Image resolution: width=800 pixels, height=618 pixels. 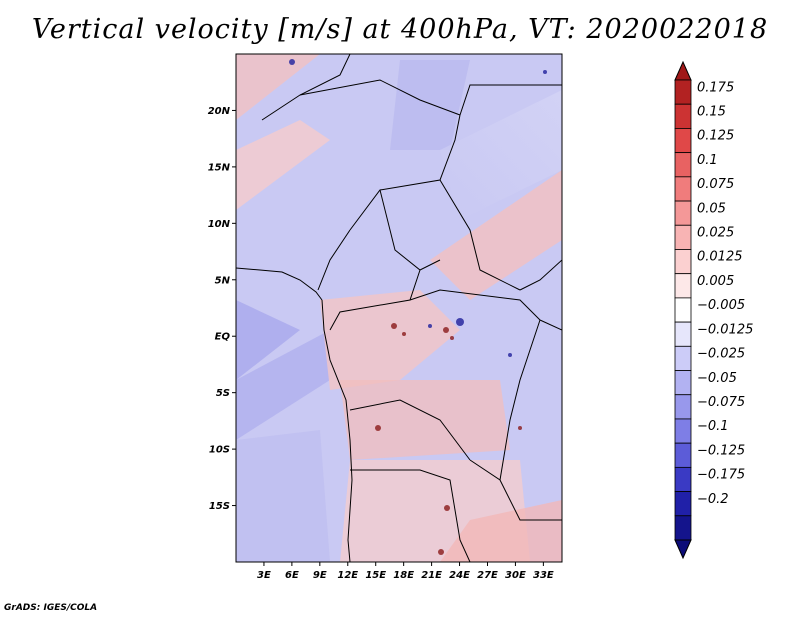 What do you see at coordinates (713, 499) in the screenshot?
I see `colorbar-label: −0.2` at bounding box center [713, 499].